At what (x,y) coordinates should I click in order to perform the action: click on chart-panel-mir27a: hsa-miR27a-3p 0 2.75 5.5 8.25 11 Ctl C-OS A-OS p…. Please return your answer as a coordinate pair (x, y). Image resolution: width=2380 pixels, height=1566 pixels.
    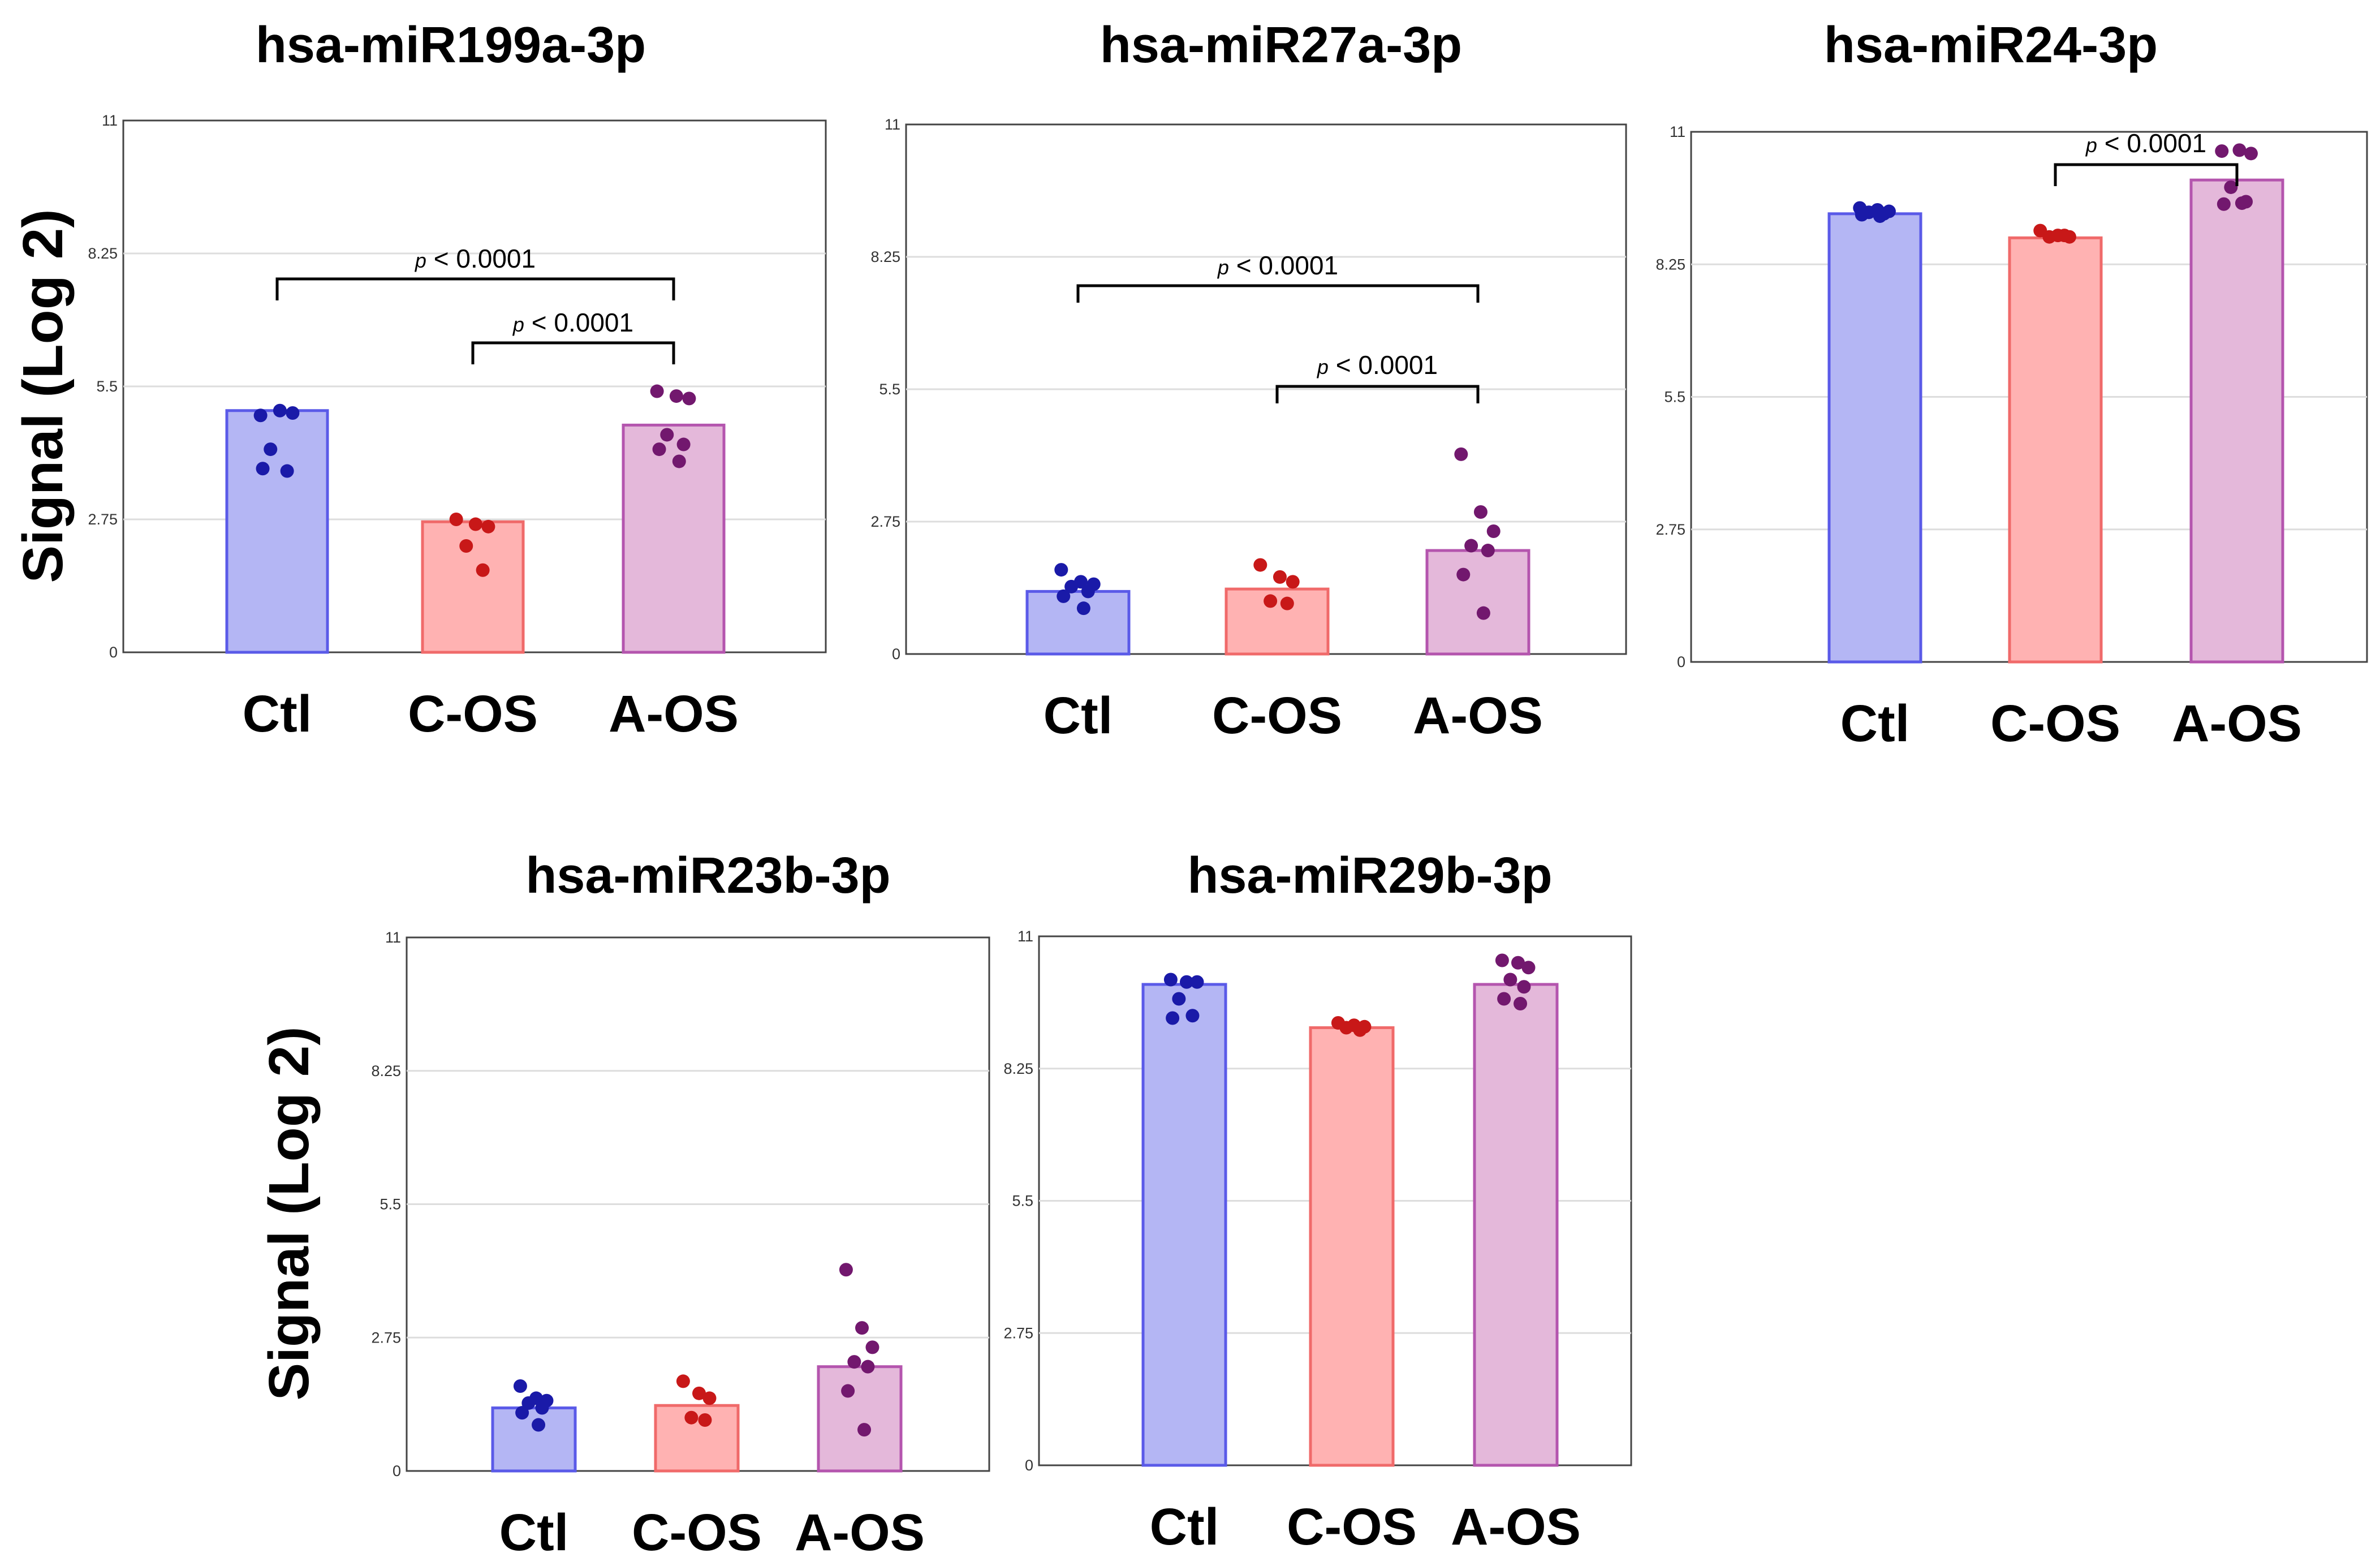
    Looking at the image, I should click on (1248, 381).